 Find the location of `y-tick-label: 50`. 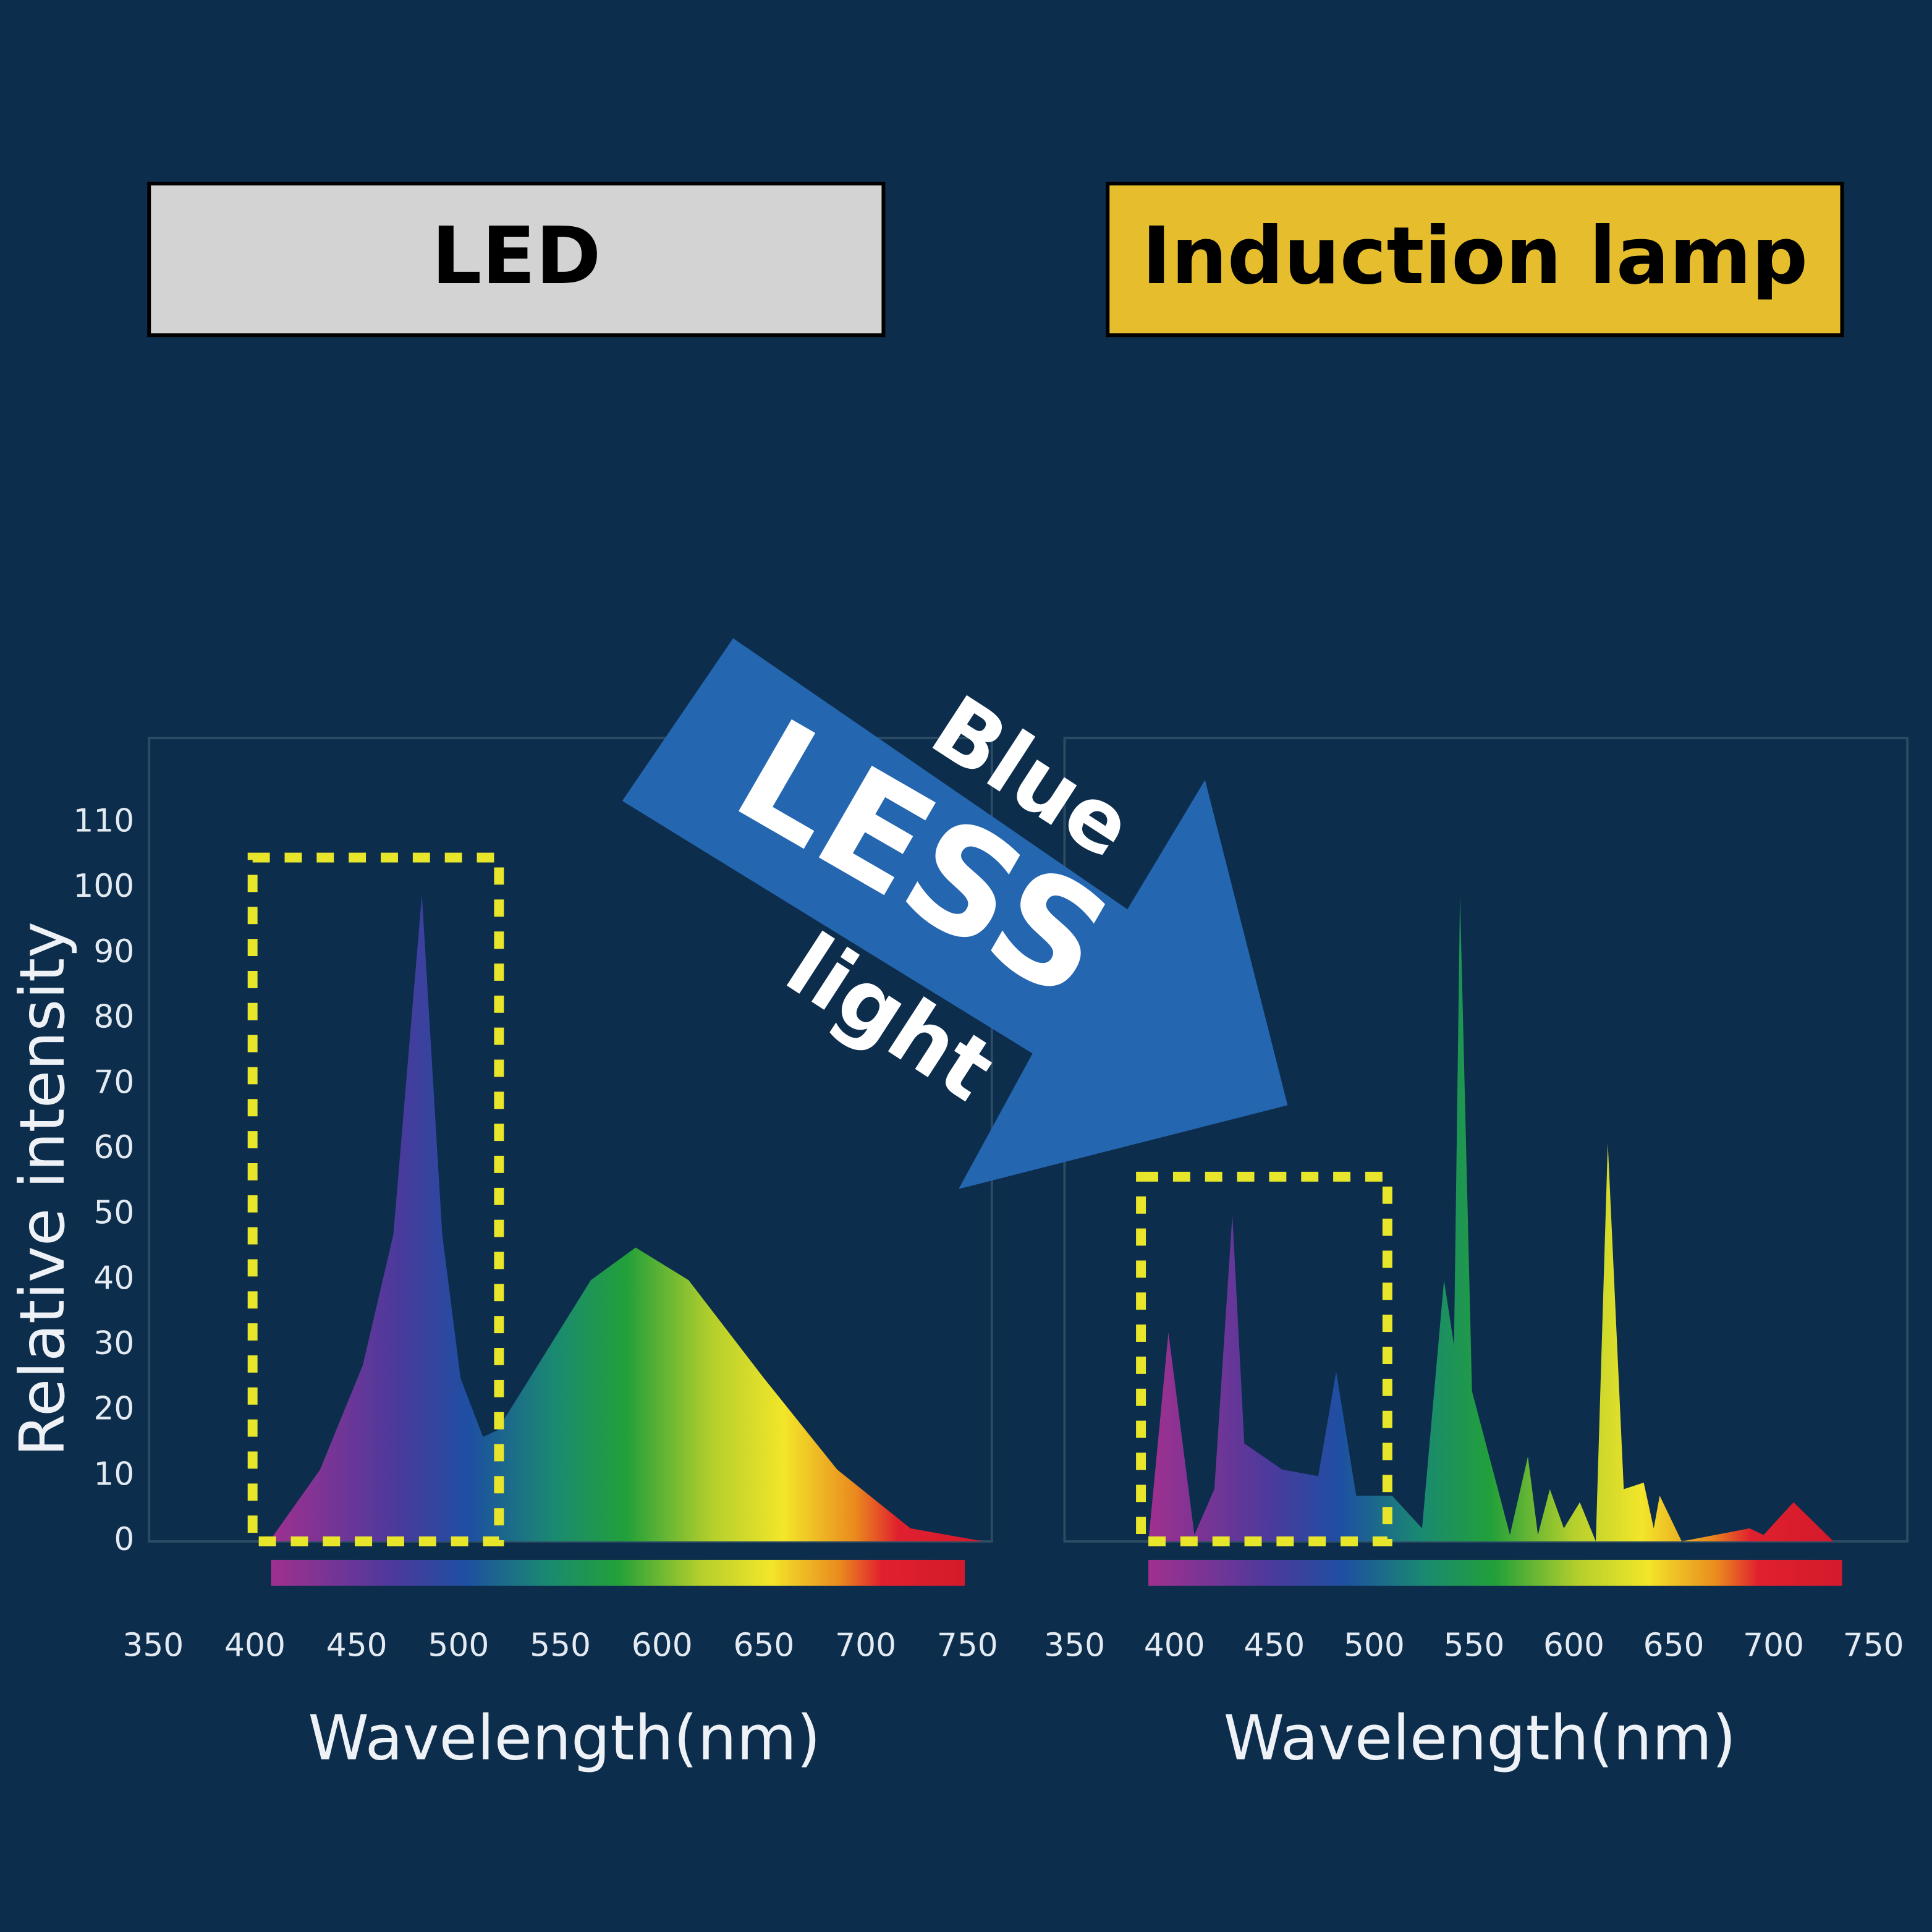

y-tick-label: 50 is located at coordinates (113, 1213).